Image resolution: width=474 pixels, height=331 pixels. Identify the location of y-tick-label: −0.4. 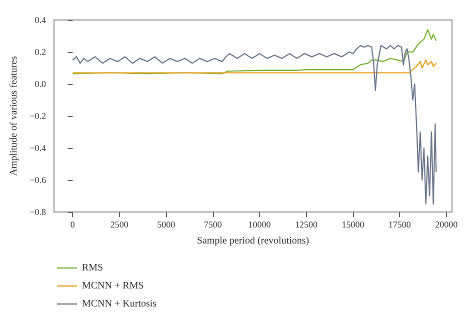
(38, 148).